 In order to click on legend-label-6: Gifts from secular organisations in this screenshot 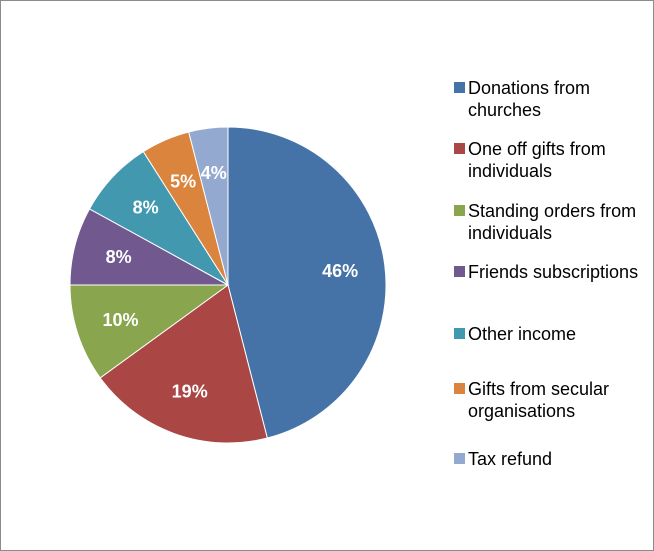, I will do `click(539, 400)`.